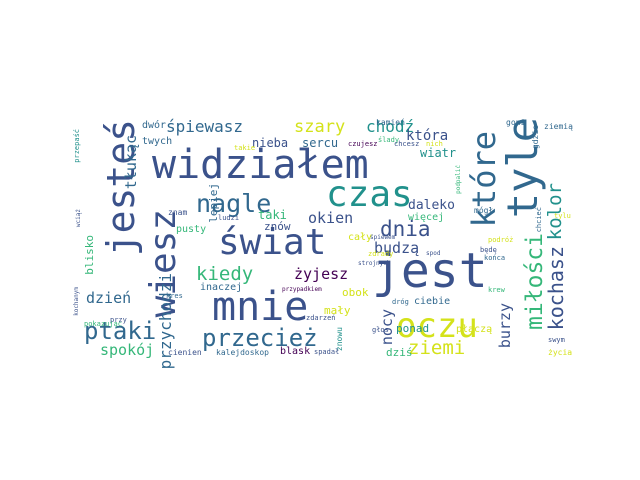  What do you see at coordinates (154, 125) in the screenshot?
I see `word-dwor: dwór` at bounding box center [154, 125].